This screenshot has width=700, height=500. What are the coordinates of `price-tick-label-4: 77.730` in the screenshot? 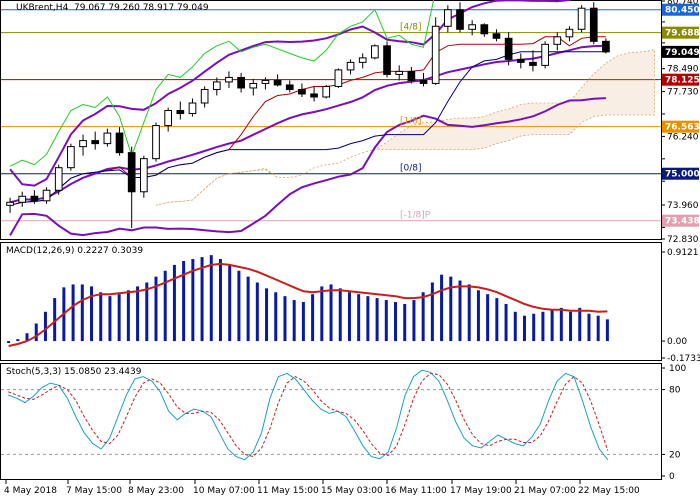 It's located at (683, 93).